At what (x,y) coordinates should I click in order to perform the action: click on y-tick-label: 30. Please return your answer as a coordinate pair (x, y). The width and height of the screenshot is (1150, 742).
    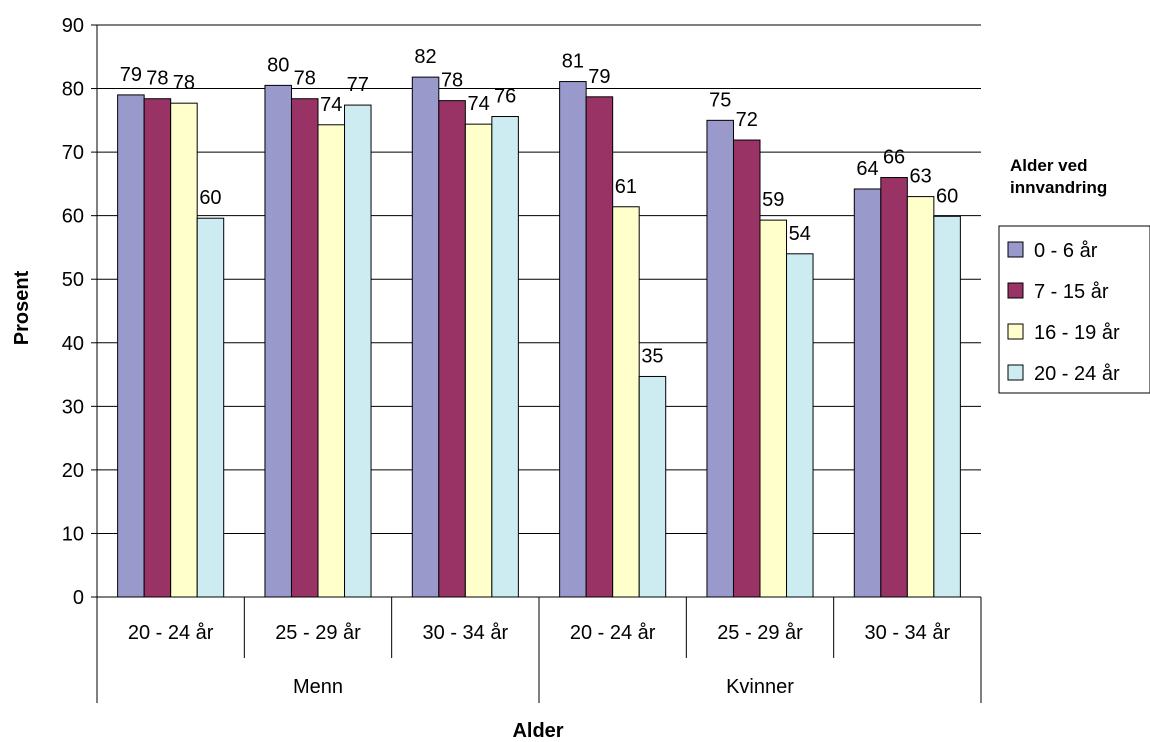
    Looking at the image, I should click on (73, 407).